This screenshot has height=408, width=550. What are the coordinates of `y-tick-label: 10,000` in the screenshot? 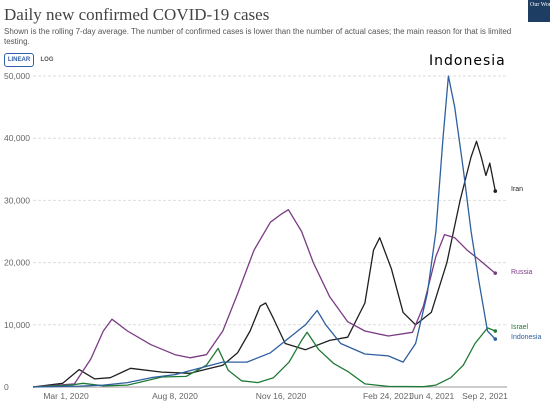 It's located at (17, 325).